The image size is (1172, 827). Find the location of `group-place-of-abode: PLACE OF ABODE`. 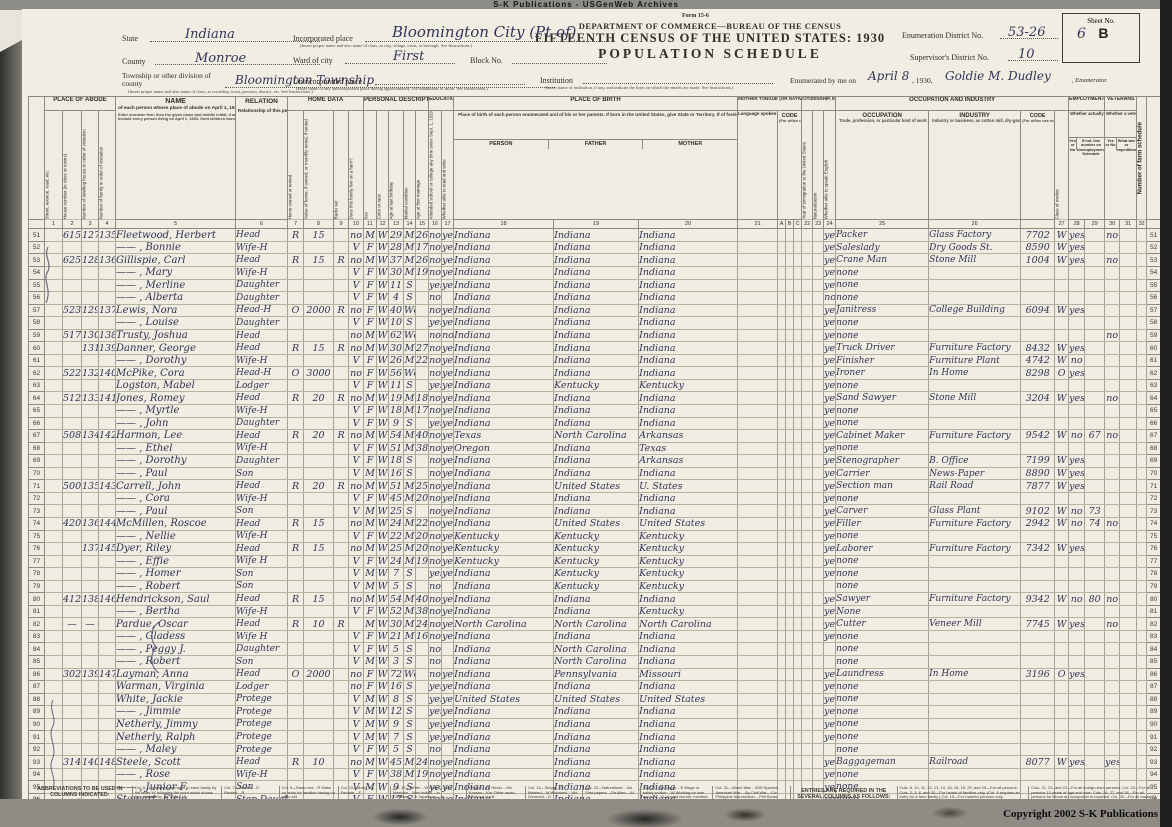

group-place-of-abode: PLACE OF ABODE is located at coordinates (80, 103).